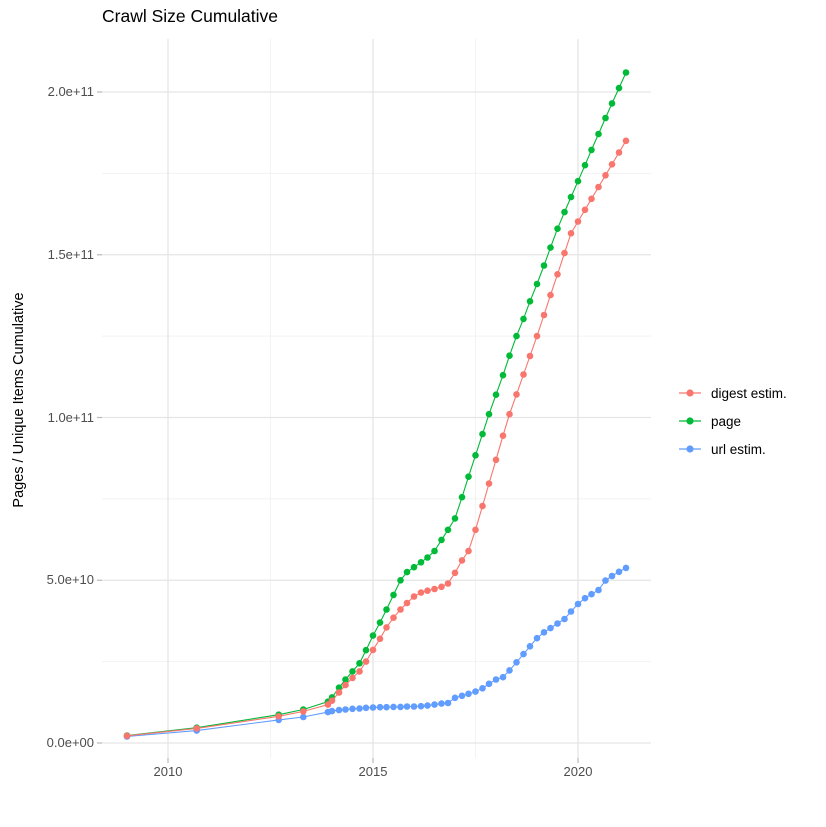 The height and width of the screenshot is (827, 826). Describe the element at coordinates (168, 771) in the screenshot. I see `x-tick-label: 2010` at that location.